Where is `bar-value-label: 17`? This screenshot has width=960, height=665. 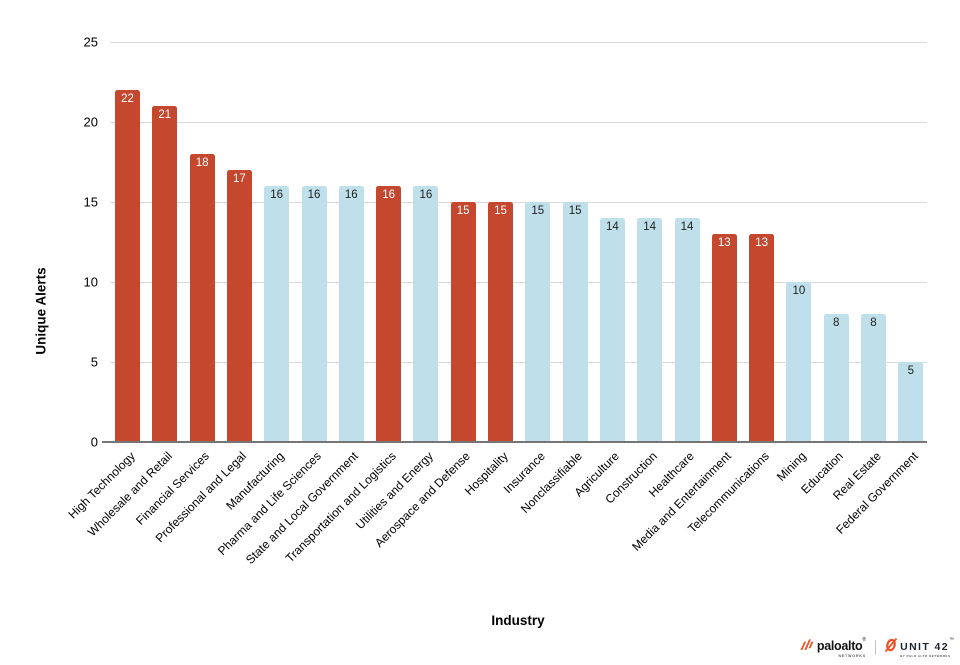 bar-value-label: 17 is located at coordinates (239, 179).